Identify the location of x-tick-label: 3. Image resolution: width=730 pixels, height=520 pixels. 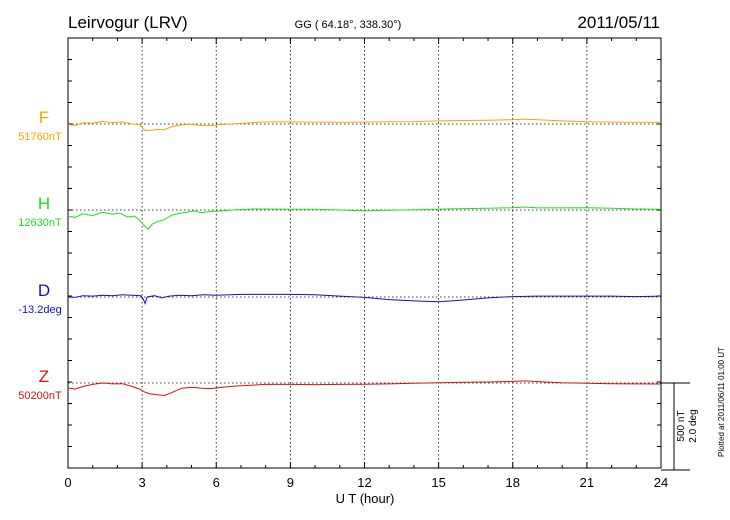
(142, 482).